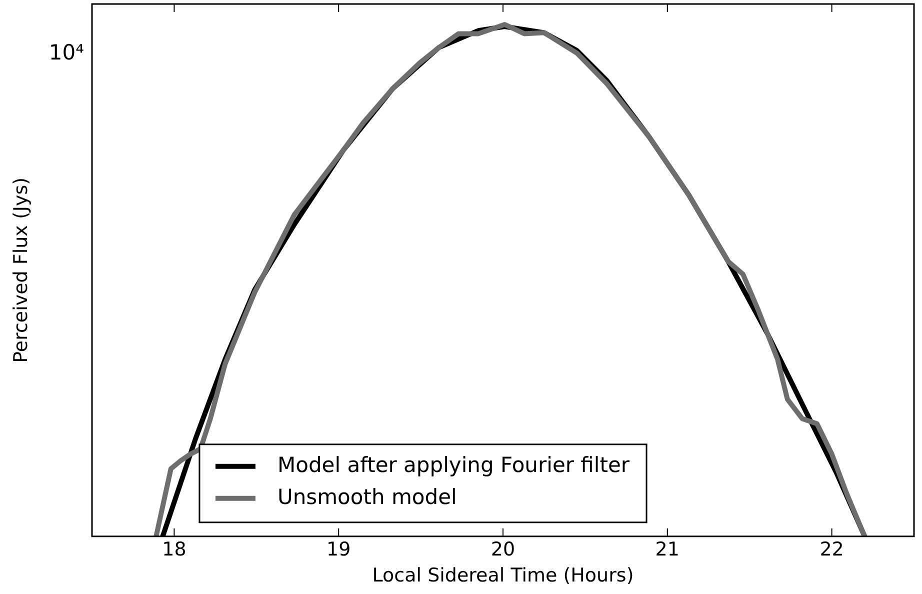 This screenshot has height=594, width=922. What do you see at coordinates (832, 549) in the screenshot?
I see `x-tick-label: 22` at bounding box center [832, 549].